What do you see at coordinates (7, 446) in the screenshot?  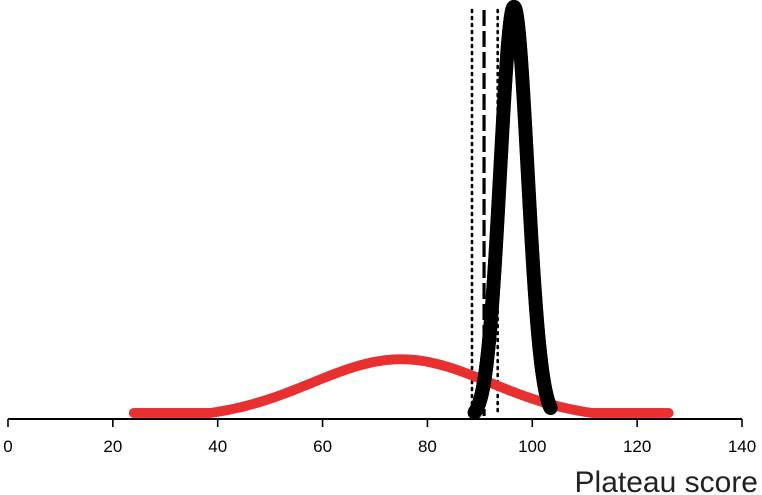 I see `x-tick-label: 0` at bounding box center [7, 446].